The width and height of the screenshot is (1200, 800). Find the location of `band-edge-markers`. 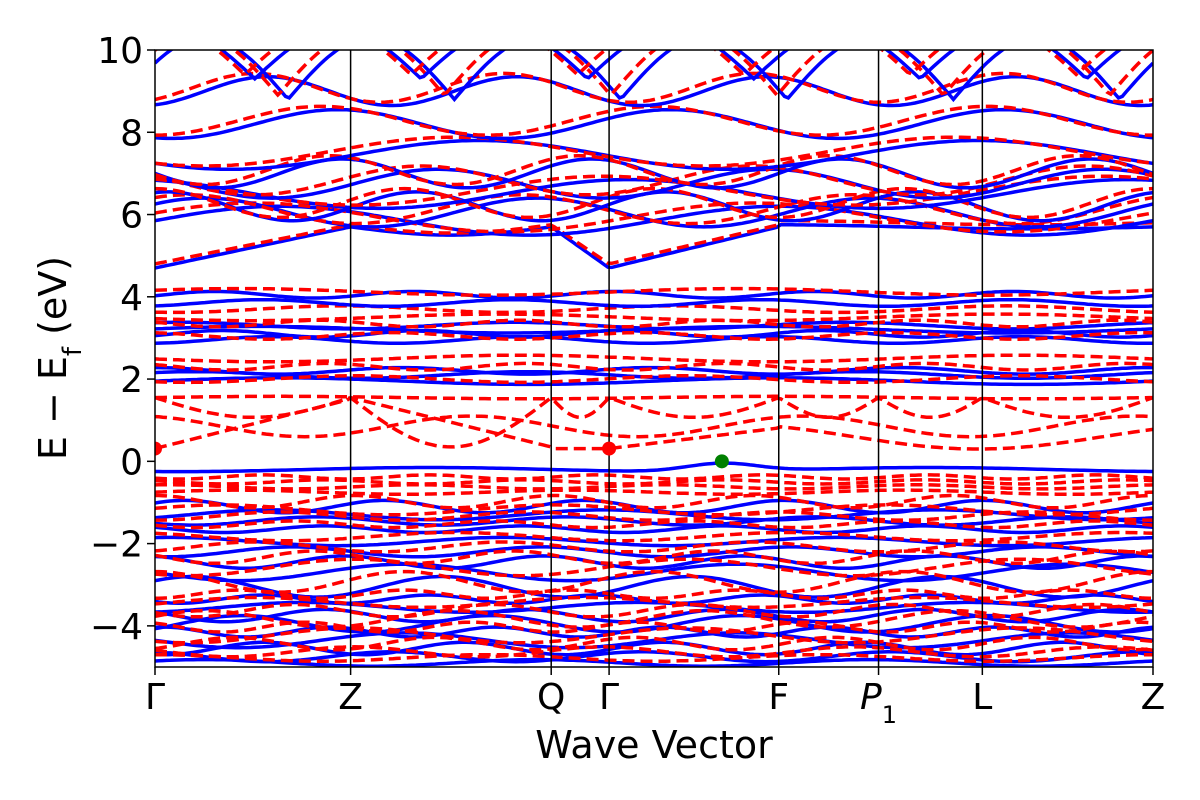

band-edge-markers is located at coordinates (442, 455).